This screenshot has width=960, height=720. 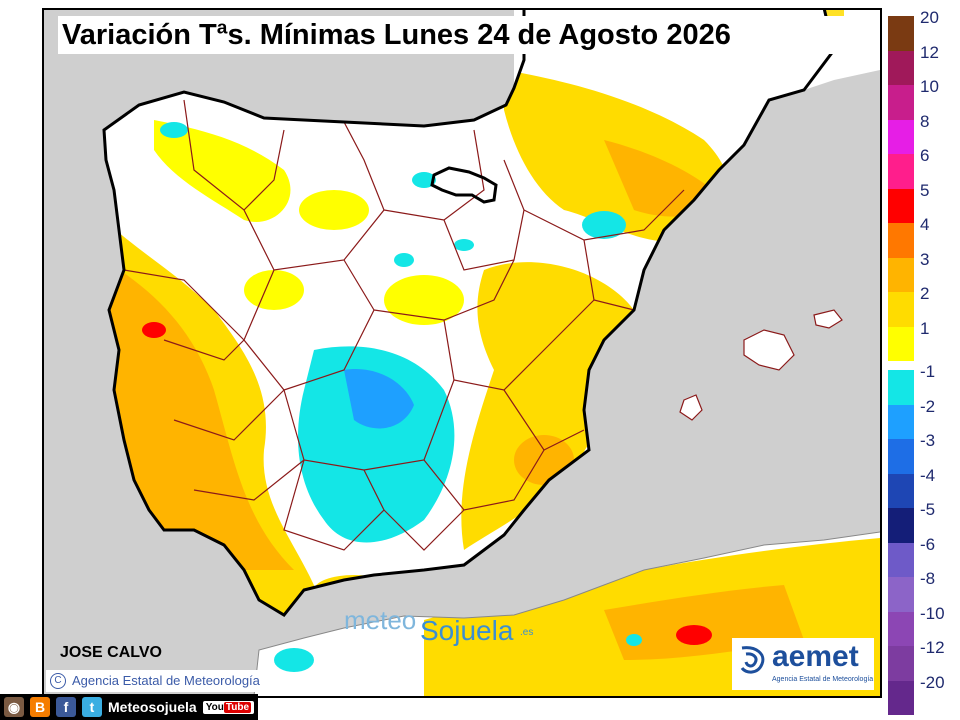 What do you see at coordinates (527, 632) in the screenshot?
I see `watermark-part3: .es` at bounding box center [527, 632].